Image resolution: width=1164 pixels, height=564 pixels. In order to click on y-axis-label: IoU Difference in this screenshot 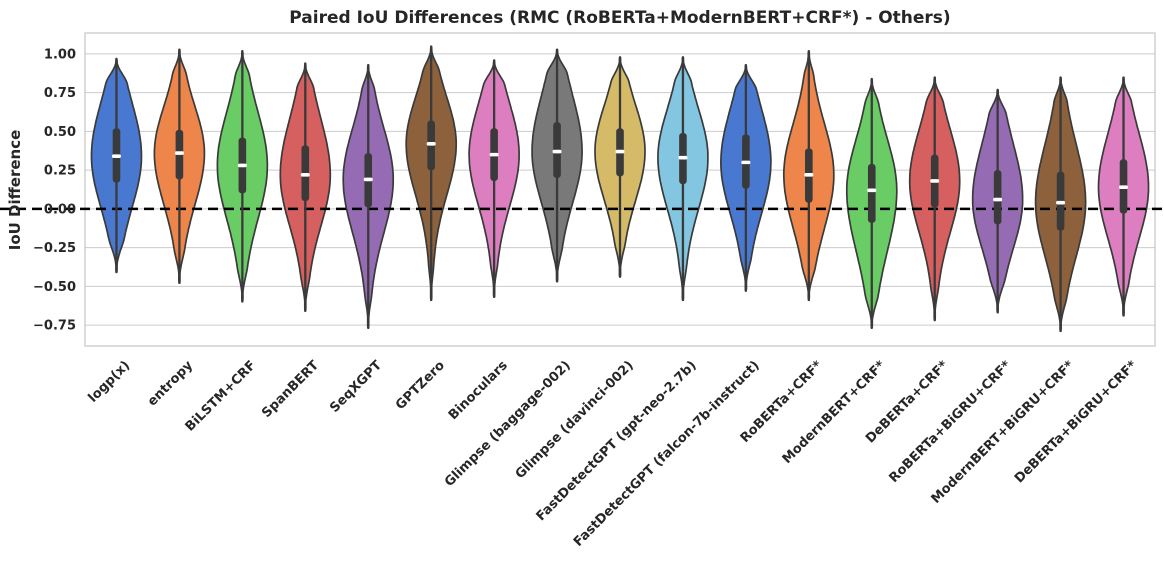, I will do `click(15, 190)`.